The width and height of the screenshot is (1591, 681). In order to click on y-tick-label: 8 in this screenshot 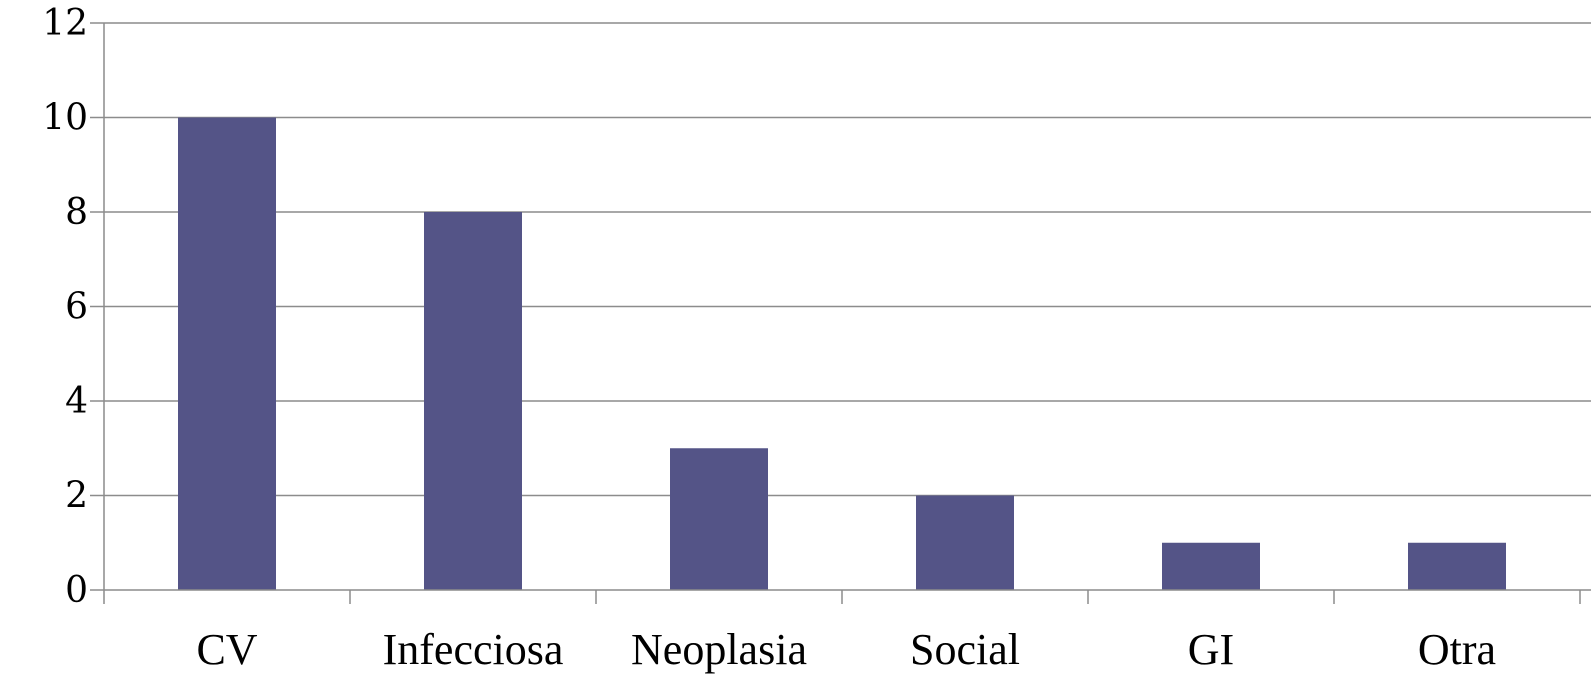, I will do `click(76, 212)`.